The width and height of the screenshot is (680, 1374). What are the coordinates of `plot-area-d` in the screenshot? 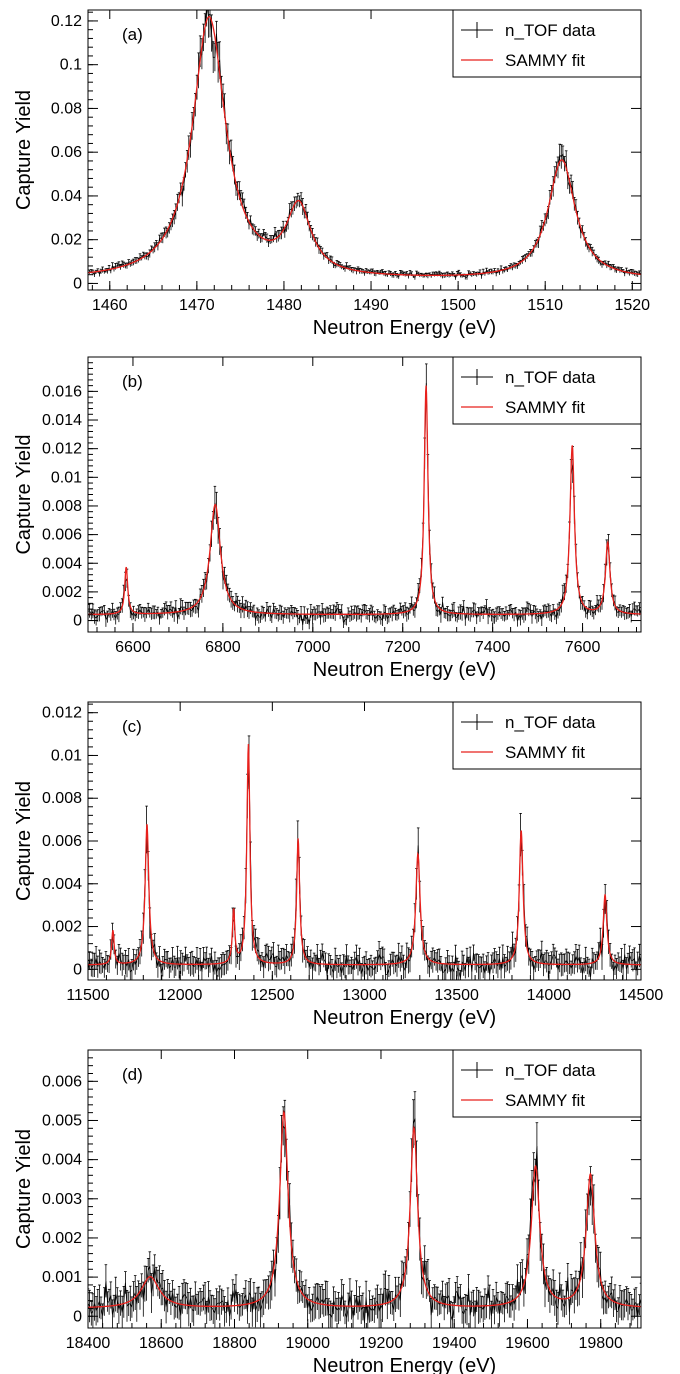 It's located at (364, 1209).